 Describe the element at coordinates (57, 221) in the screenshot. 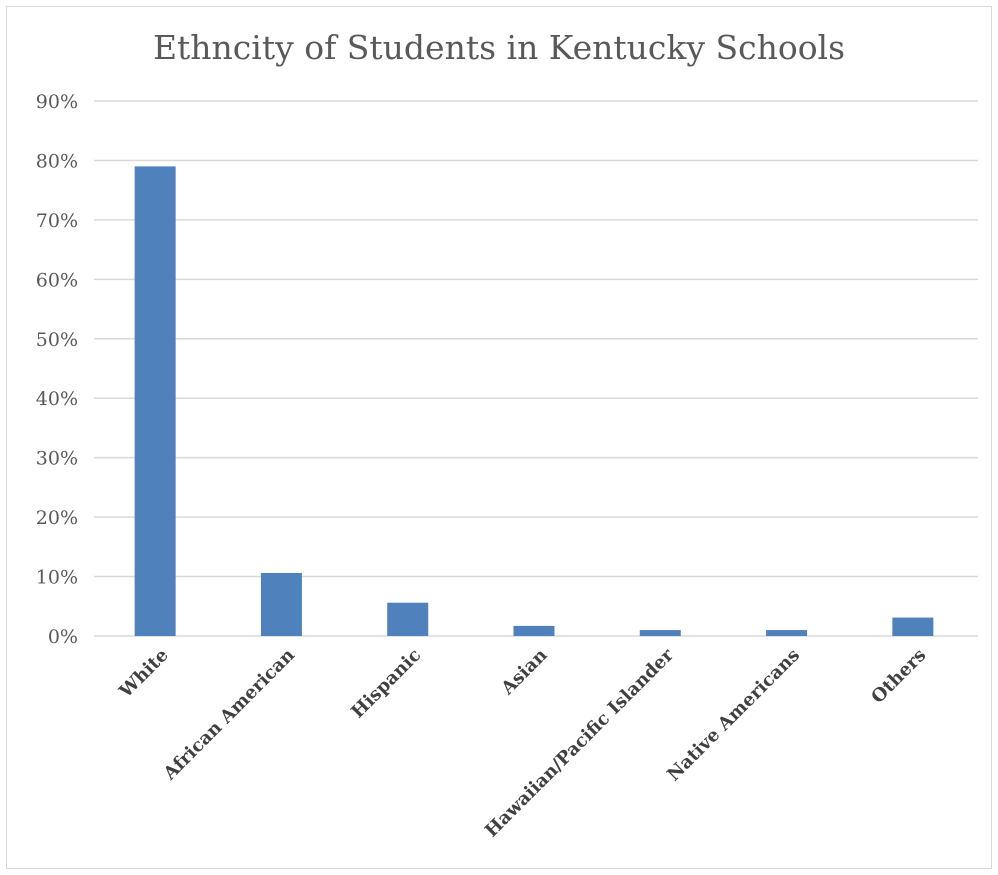

I see `y-tick-label: 70%` at that location.